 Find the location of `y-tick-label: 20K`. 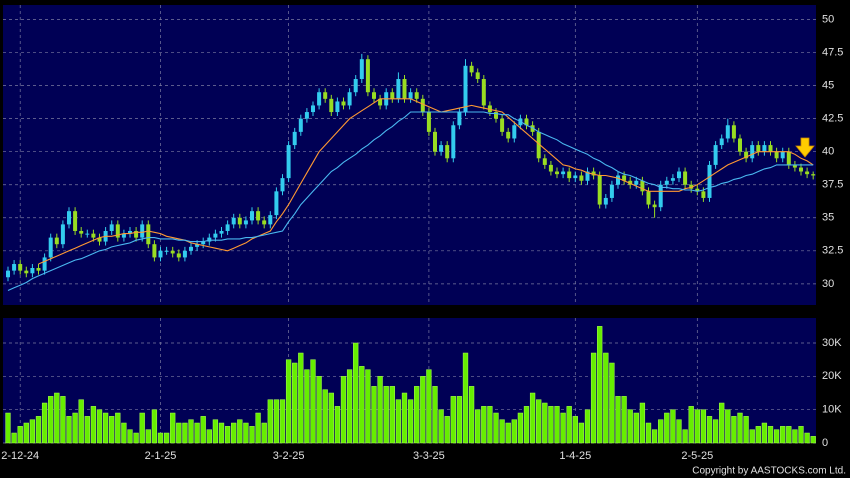

y-tick-label: 20K is located at coordinates (832, 376).